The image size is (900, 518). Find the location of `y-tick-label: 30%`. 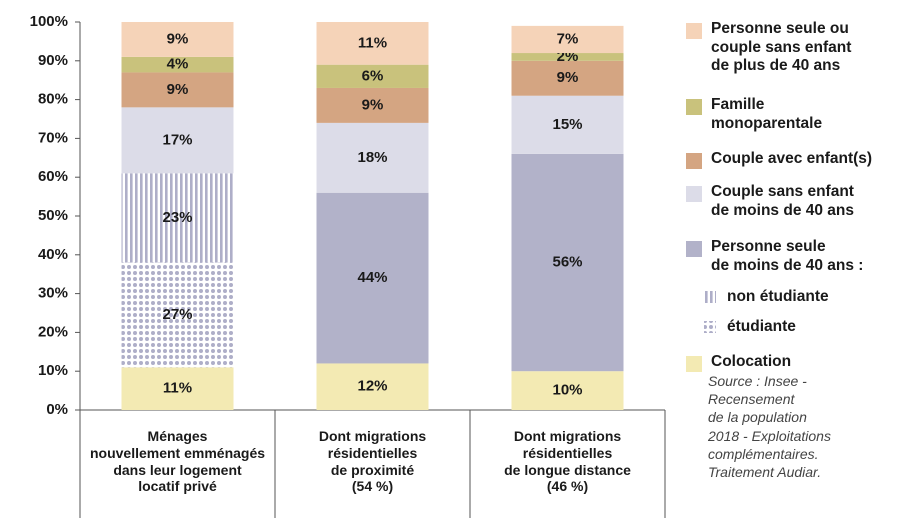

y-tick-label: 30% is located at coordinates (53, 293).